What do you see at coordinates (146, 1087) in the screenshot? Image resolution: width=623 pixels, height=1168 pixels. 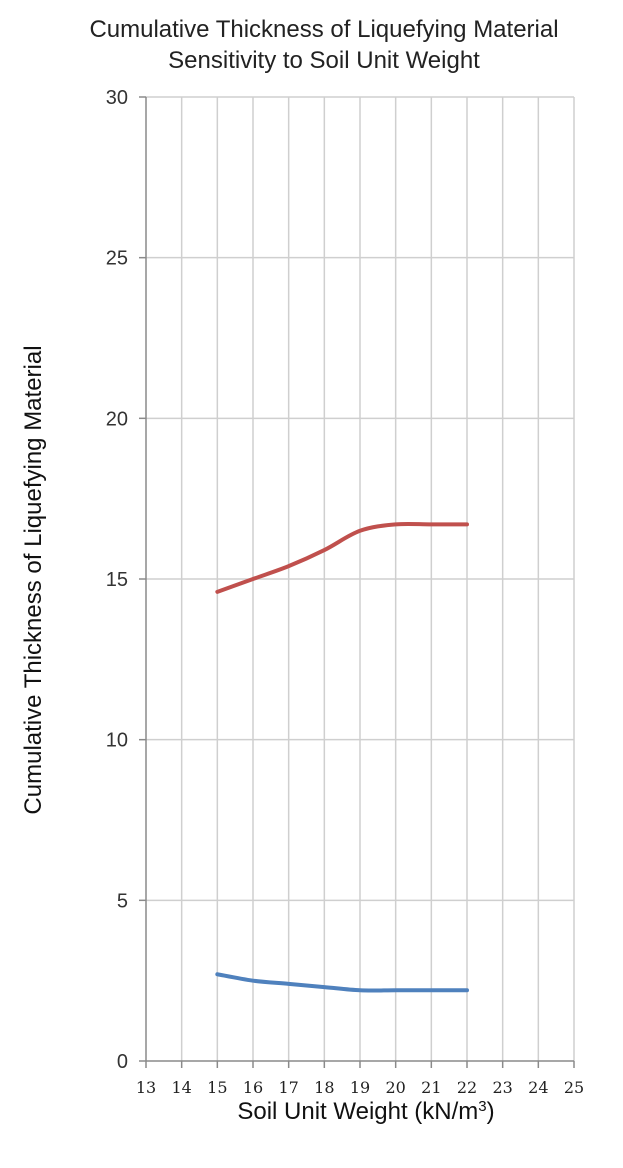 I see `x-tick-label-13: 13` at bounding box center [146, 1087].